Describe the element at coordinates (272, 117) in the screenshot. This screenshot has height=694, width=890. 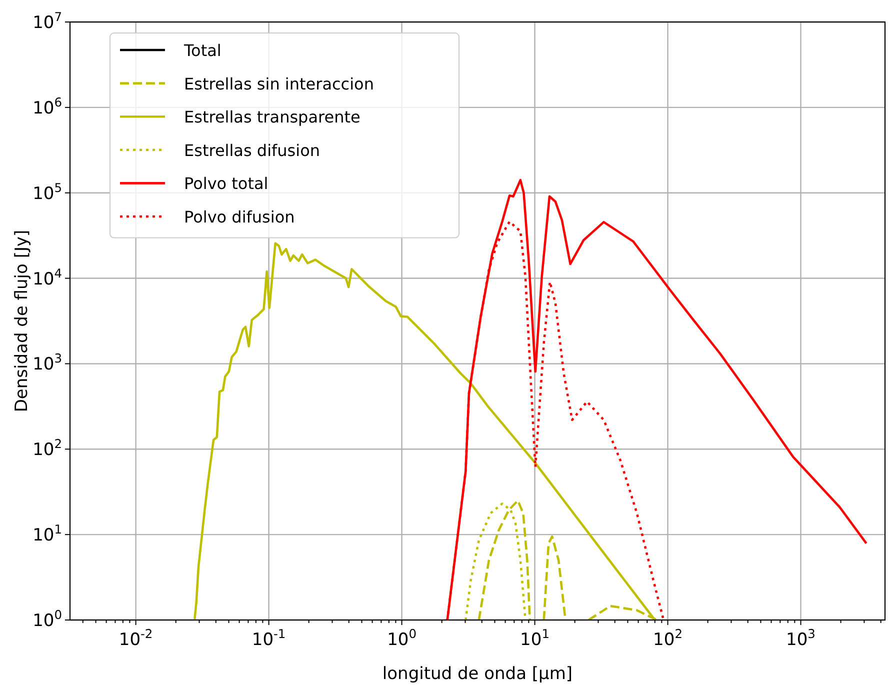
I see `legend-label: Estrellas transparente` at that location.